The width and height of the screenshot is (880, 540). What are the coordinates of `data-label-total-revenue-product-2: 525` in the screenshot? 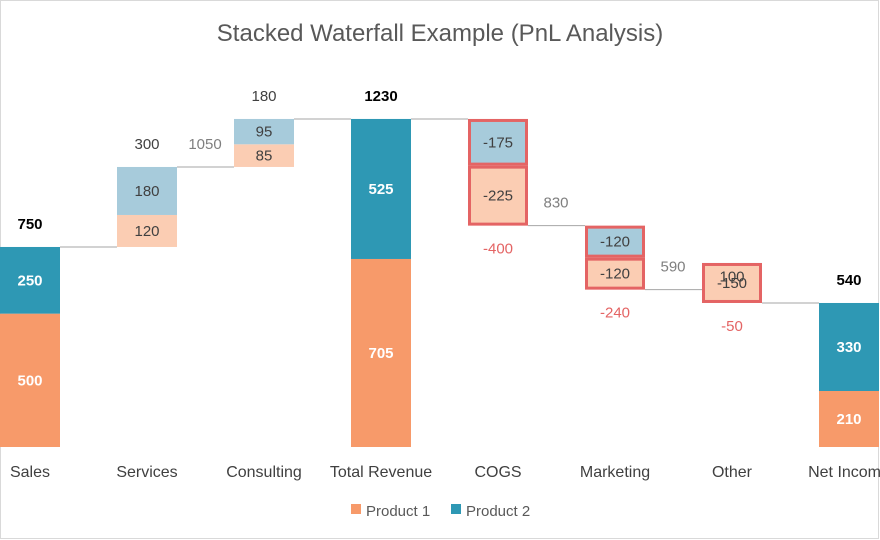 It's located at (380, 189).